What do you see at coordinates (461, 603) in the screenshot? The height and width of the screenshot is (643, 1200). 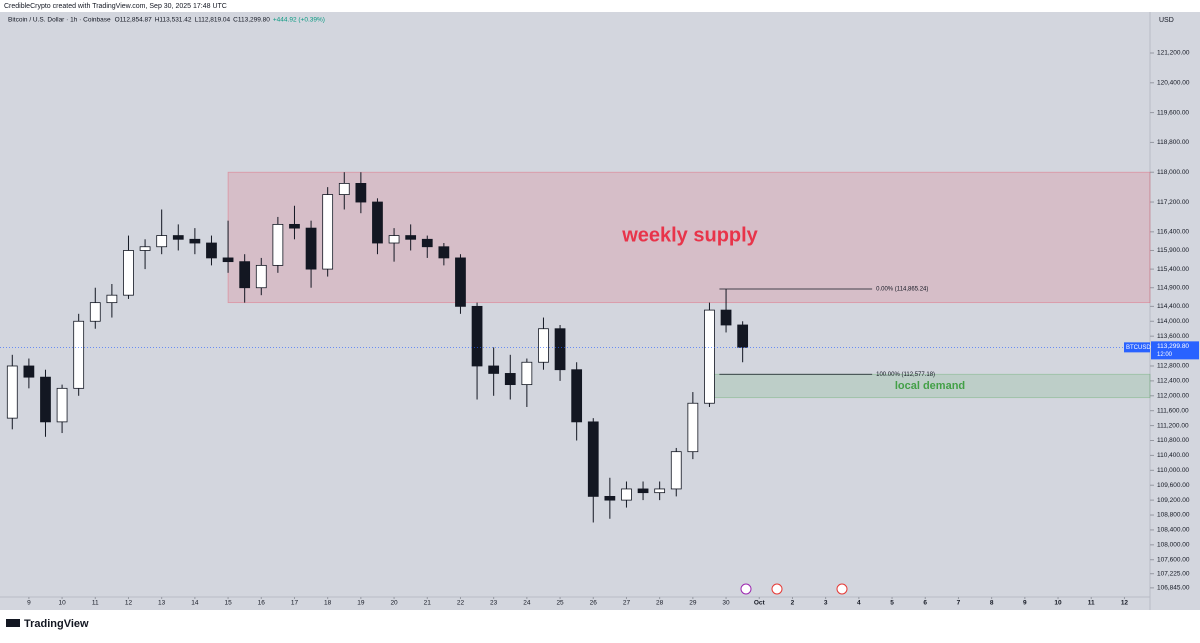 I see `x-tick-label: 22` at bounding box center [461, 603].